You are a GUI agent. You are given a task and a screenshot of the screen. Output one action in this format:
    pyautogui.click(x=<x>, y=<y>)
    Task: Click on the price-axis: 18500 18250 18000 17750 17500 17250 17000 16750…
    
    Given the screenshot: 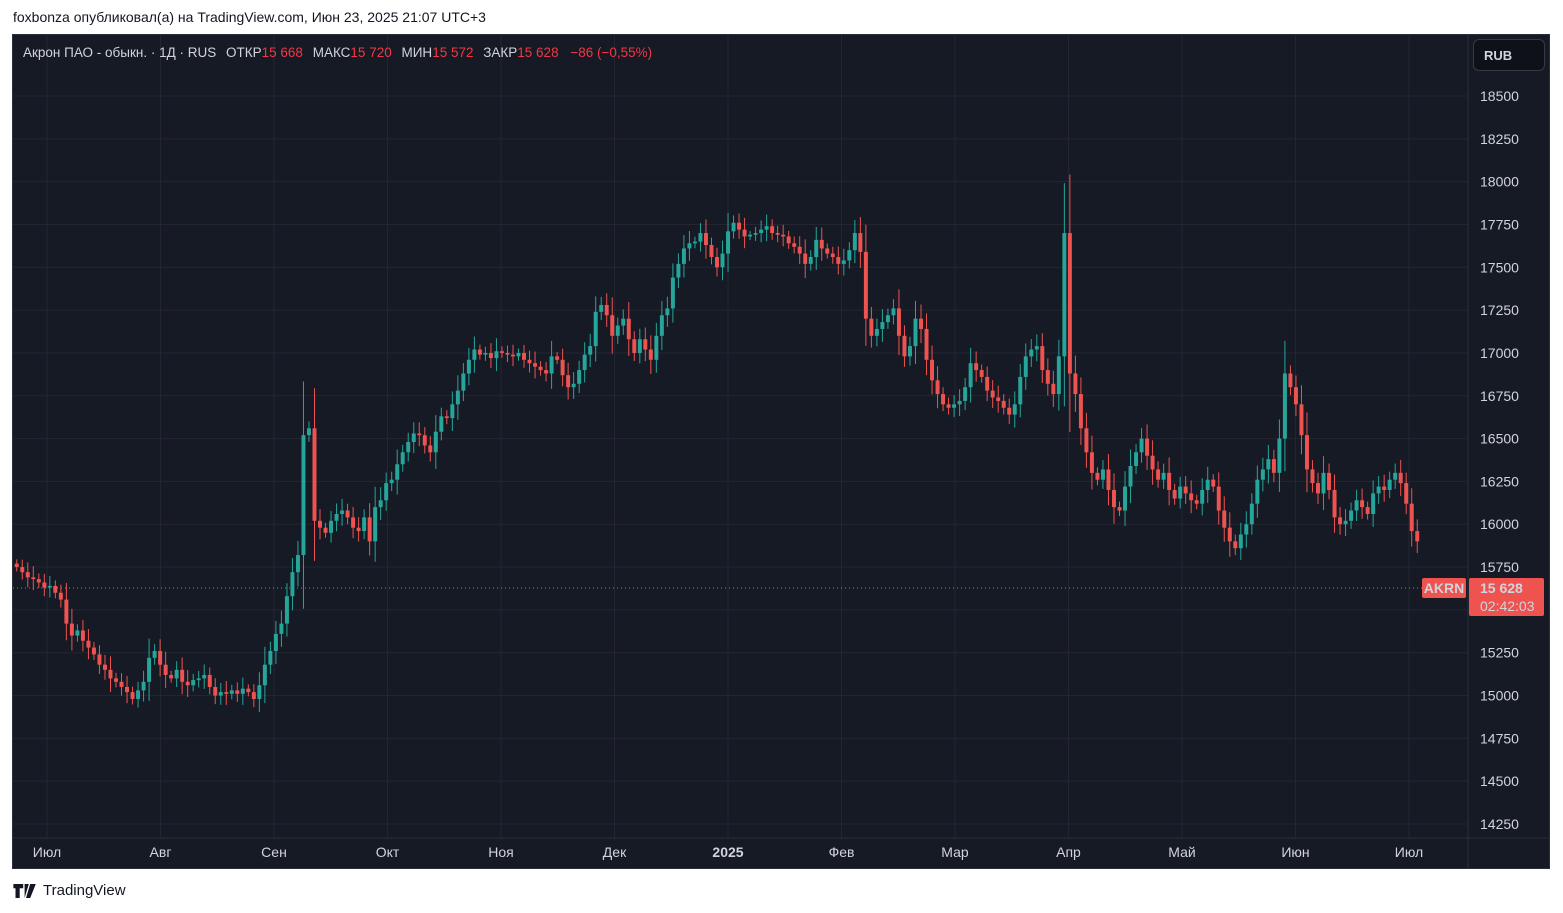 What is the action you would take?
    pyautogui.click(x=1499, y=460)
    